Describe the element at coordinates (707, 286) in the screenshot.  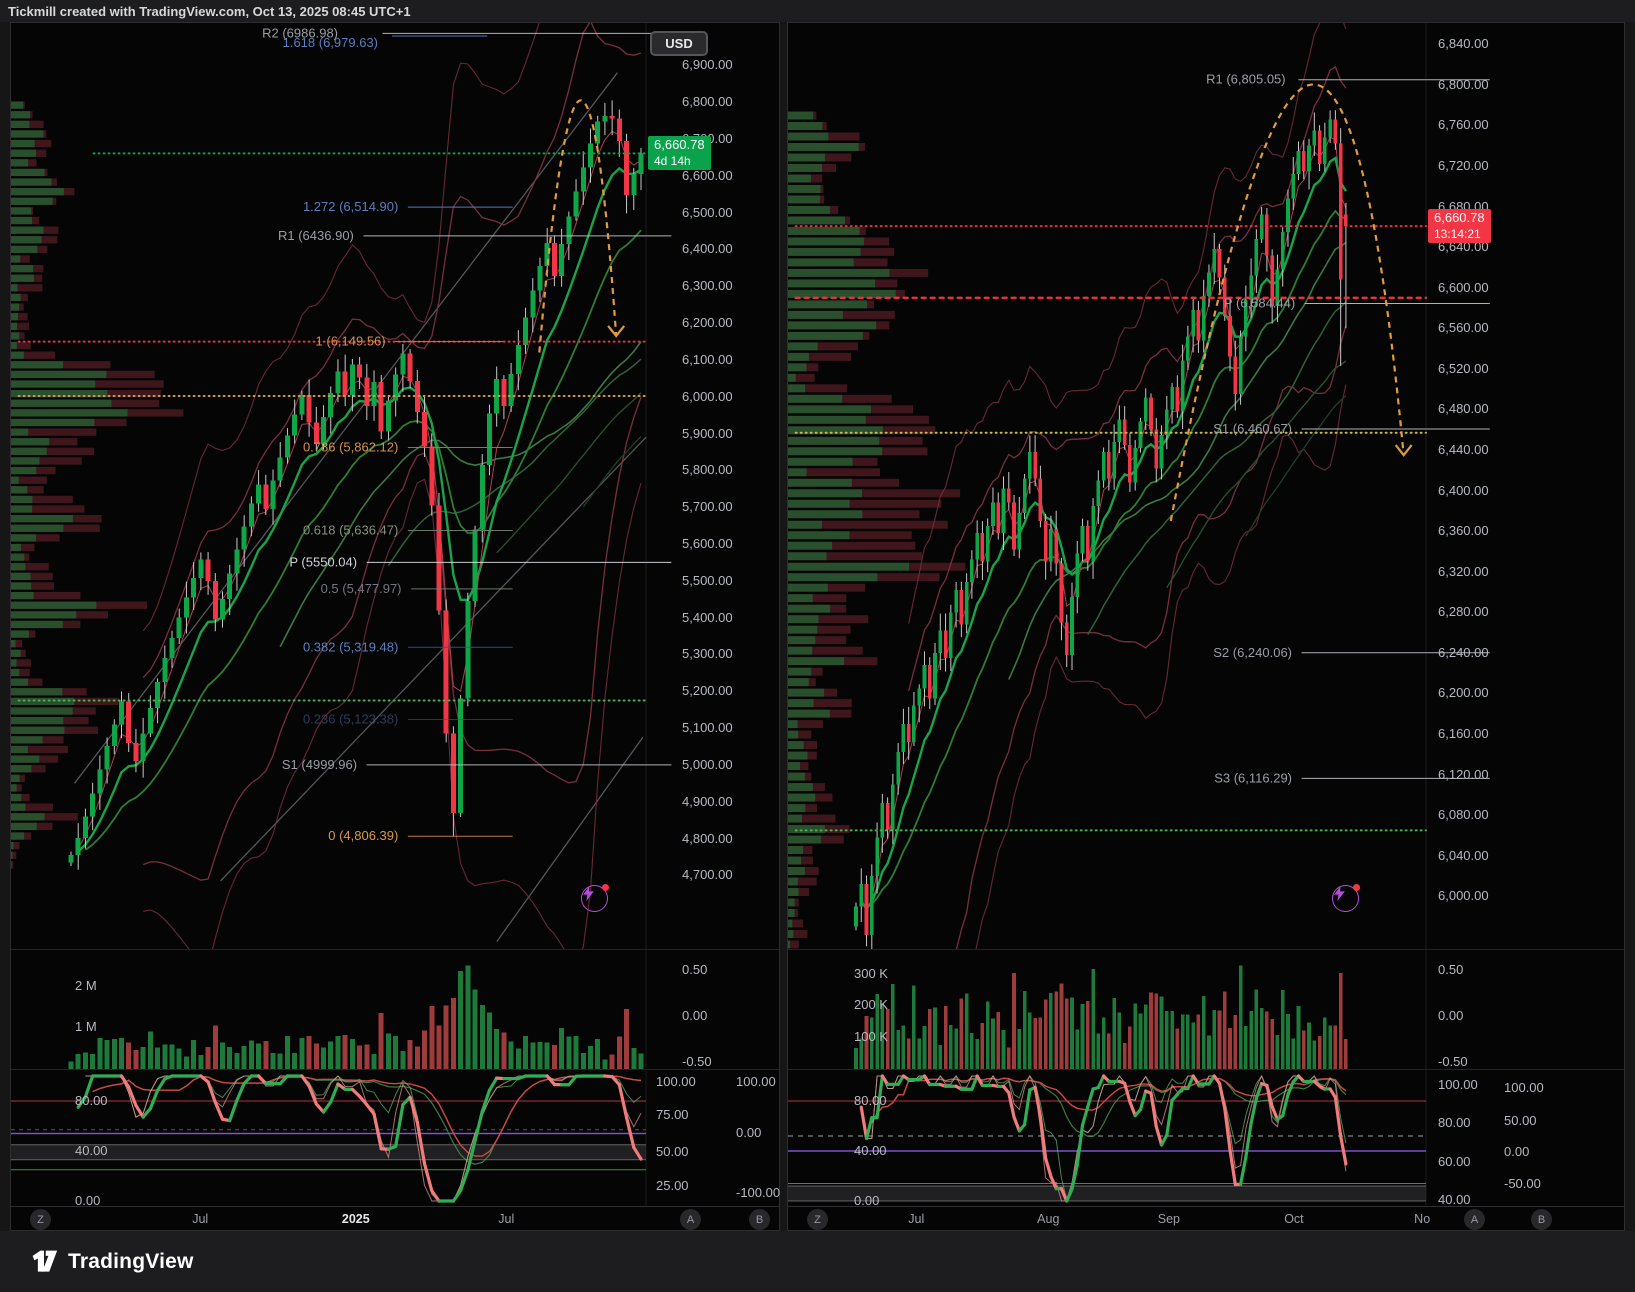
I see `price-tick: 6,300.00` at that location.